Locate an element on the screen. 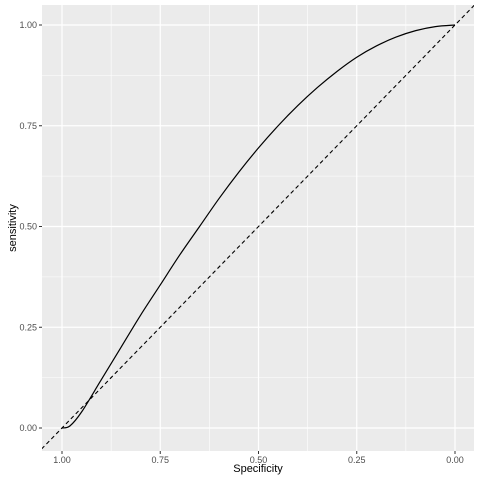 The image size is (480, 480). y-axis-title: sensitivity is located at coordinates (13, 228).